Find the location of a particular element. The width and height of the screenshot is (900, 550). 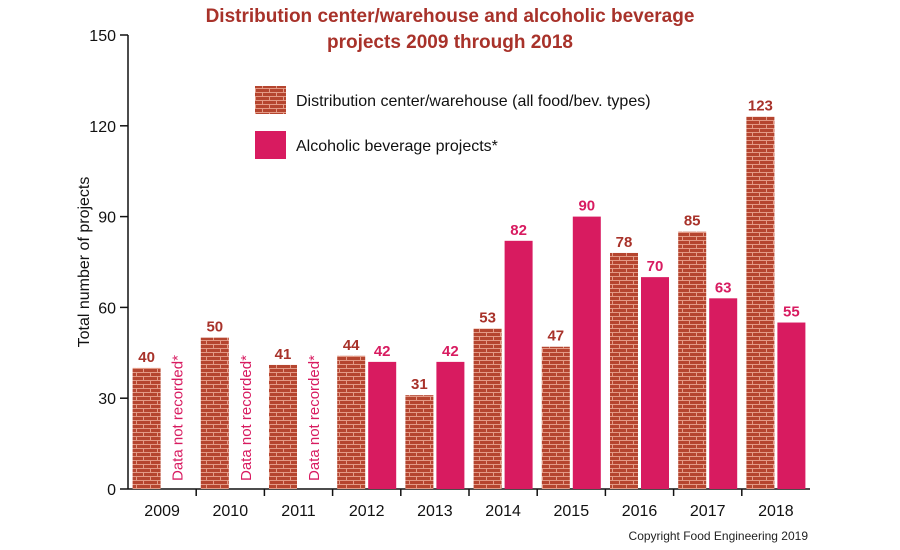

value-label-distribution-2014: 53 is located at coordinates (487, 318).